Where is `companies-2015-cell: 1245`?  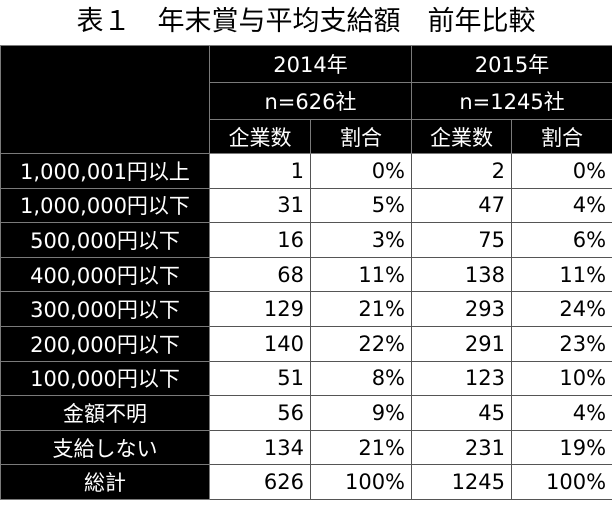
companies-2015-cell: 1245 is located at coordinates (462, 482).